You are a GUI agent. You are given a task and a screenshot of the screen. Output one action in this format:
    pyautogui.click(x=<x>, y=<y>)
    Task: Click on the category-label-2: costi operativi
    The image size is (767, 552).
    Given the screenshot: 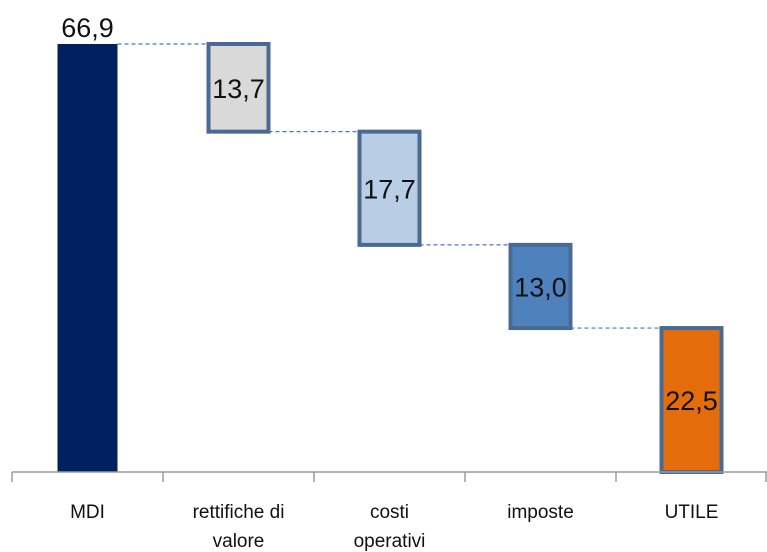 What is the action you would take?
    pyautogui.click(x=390, y=527)
    